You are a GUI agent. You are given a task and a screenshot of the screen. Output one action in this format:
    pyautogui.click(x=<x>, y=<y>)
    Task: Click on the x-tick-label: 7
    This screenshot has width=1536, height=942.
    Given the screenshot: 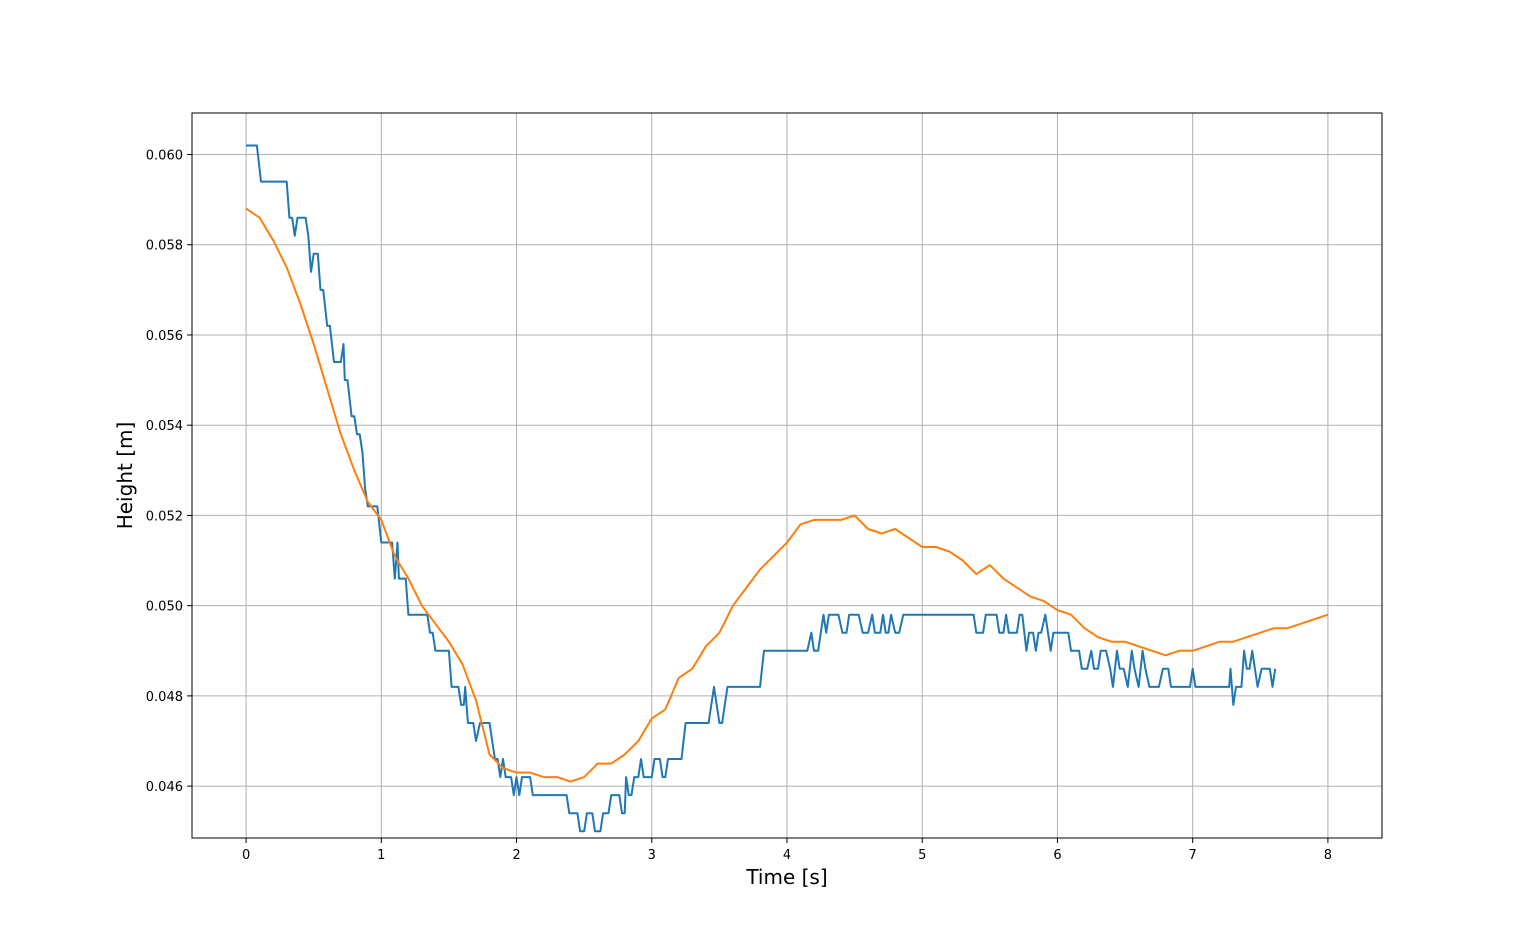 What is the action you would take?
    pyautogui.click(x=1193, y=855)
    